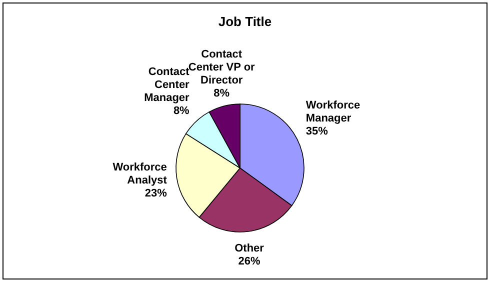 This screenshot has height=284, width=491. Describe the element at coordinates (249, 261) in the screenshot. I see `data-label: 26%` at that location.